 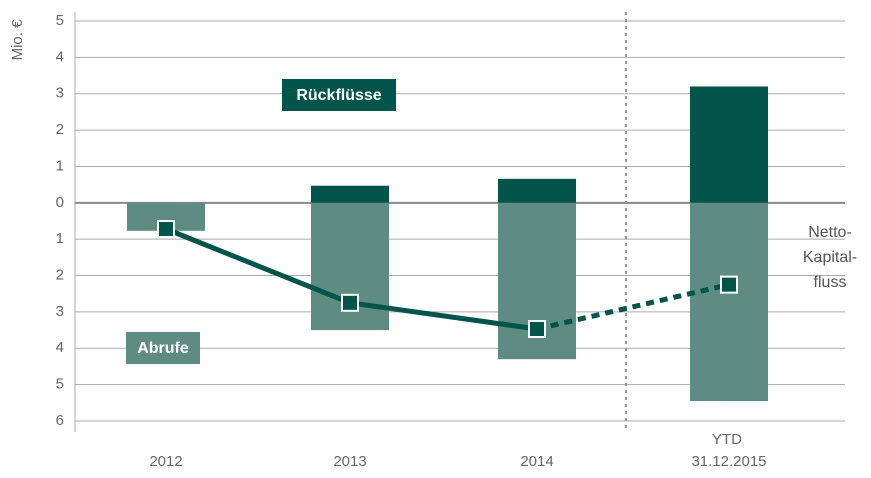 I want to click on x-tick-label: 2014, so click(x=536, y=461).